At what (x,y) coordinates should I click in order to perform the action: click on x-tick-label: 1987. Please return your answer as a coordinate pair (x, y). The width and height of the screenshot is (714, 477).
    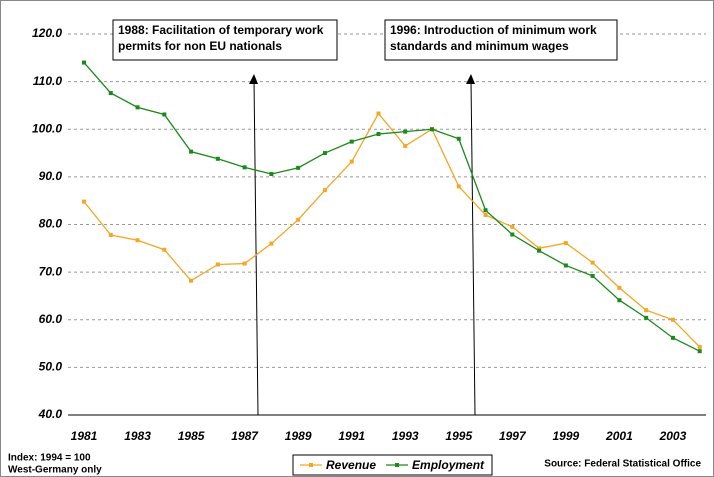
    Looking at the image, I should click on (245, 436).